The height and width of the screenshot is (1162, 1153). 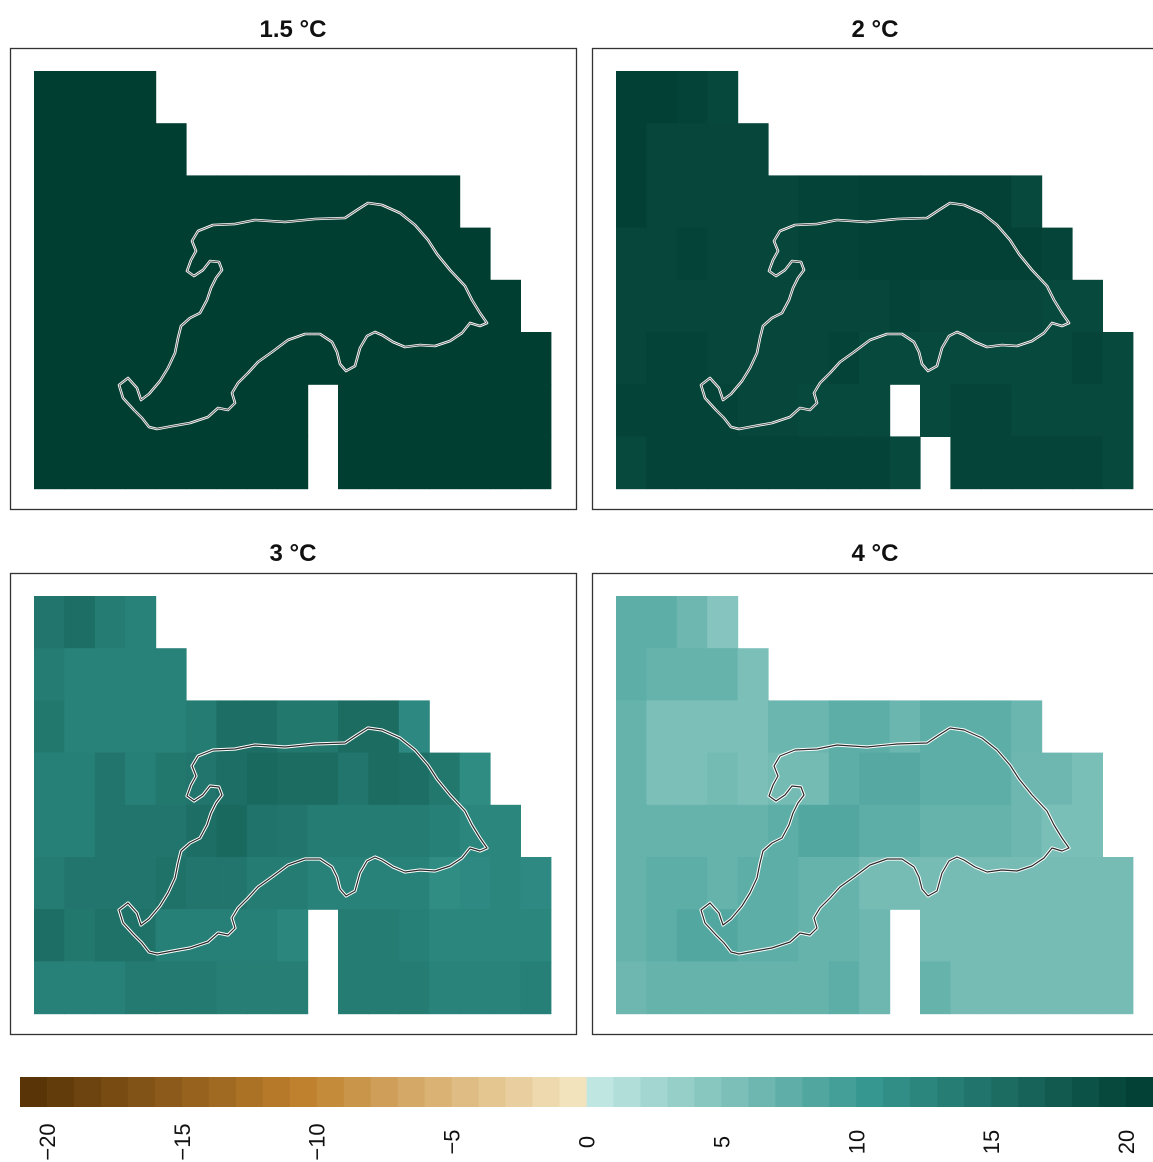 What do you see at coordinates (875, 29) in the screenshot?
I see `panel-title: 2 °C` at bounding box center [875, 29].